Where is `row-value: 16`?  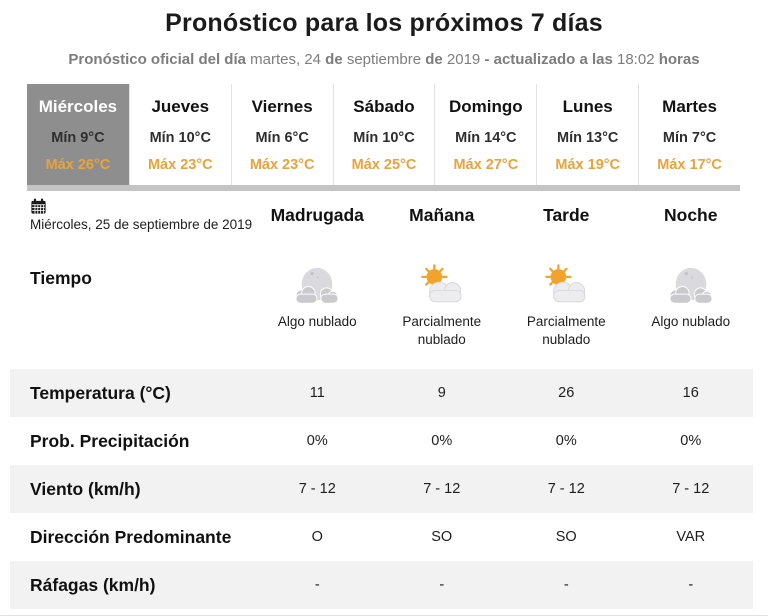
row-value: 16 is located at coordinates (690, 393).